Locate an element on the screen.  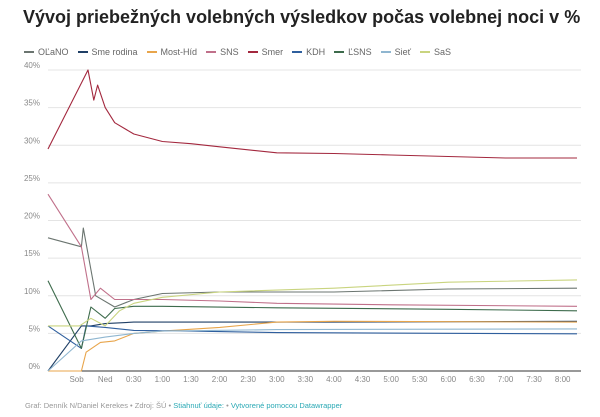
series-line-sieť is located at coordinates (312, 350).